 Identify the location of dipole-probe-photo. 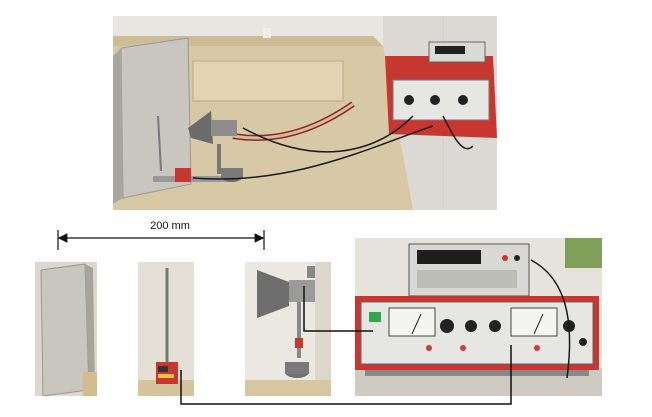
(166, 329).